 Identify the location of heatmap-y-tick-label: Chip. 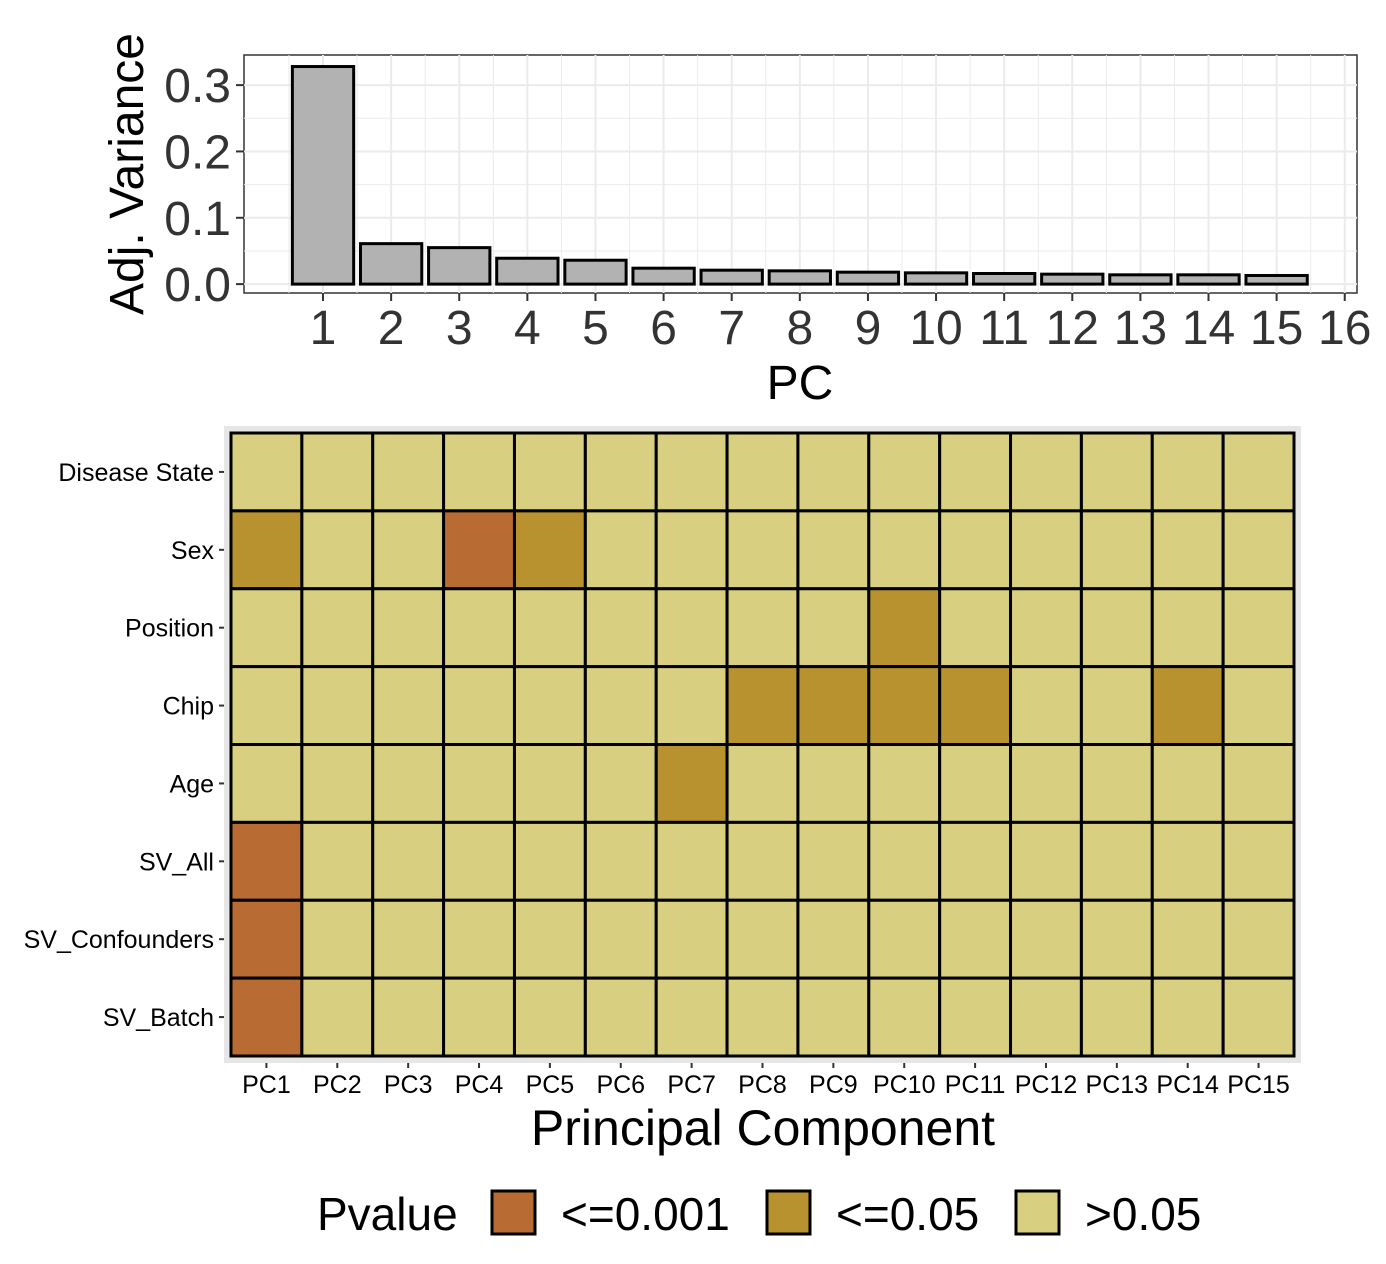
(188, 707).